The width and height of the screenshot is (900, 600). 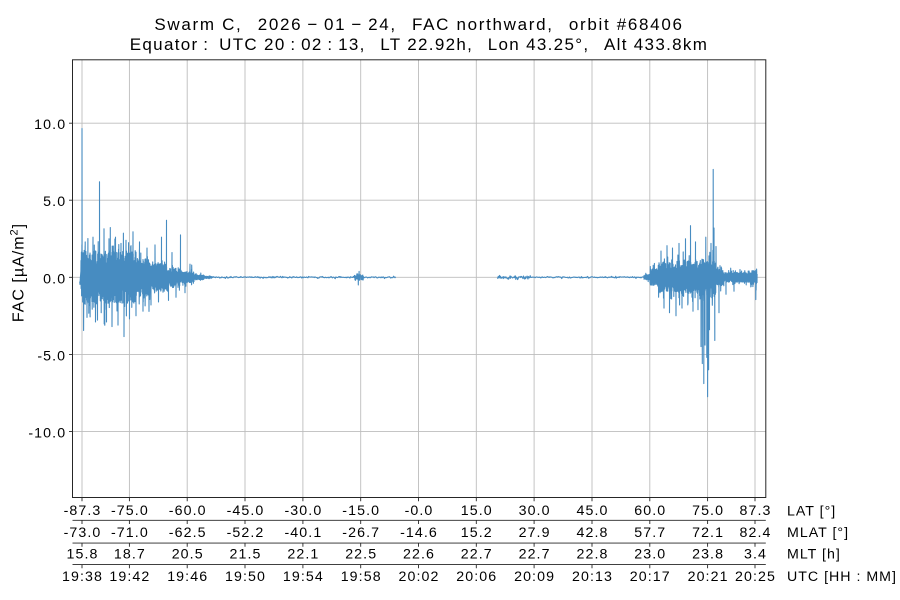 What do you see at coordinates (419, 511) in the screenshot?
I see `svg-text: -0.0` at bounding box center [419, 511].